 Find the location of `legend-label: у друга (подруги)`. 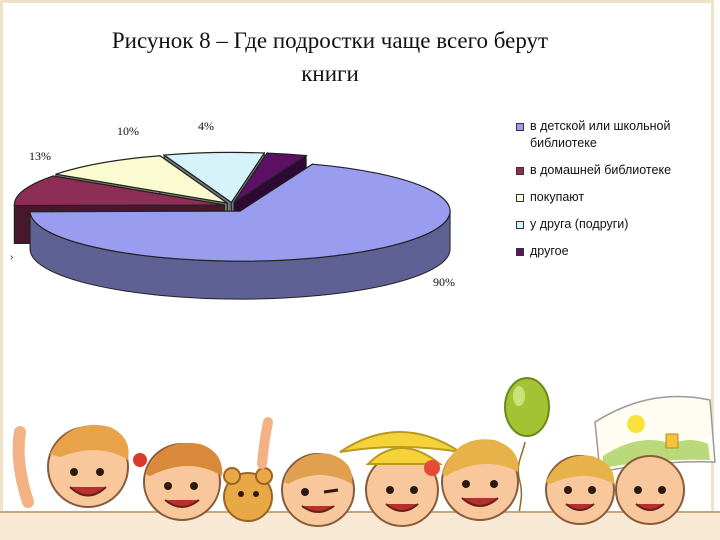

legend-label: у друга (подруги) is located at coordinates (579, 224).